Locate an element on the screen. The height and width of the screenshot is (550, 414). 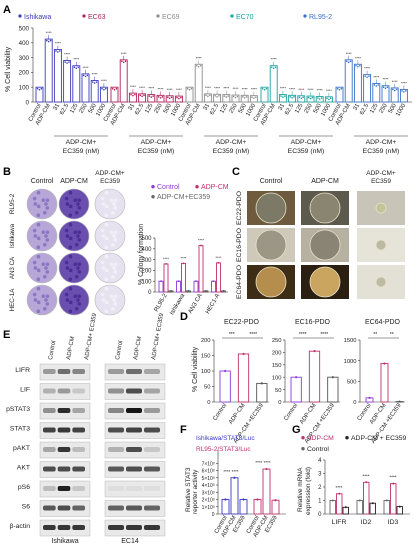
legend-label-a-1: EC63 is located at coordinates (97, 17).